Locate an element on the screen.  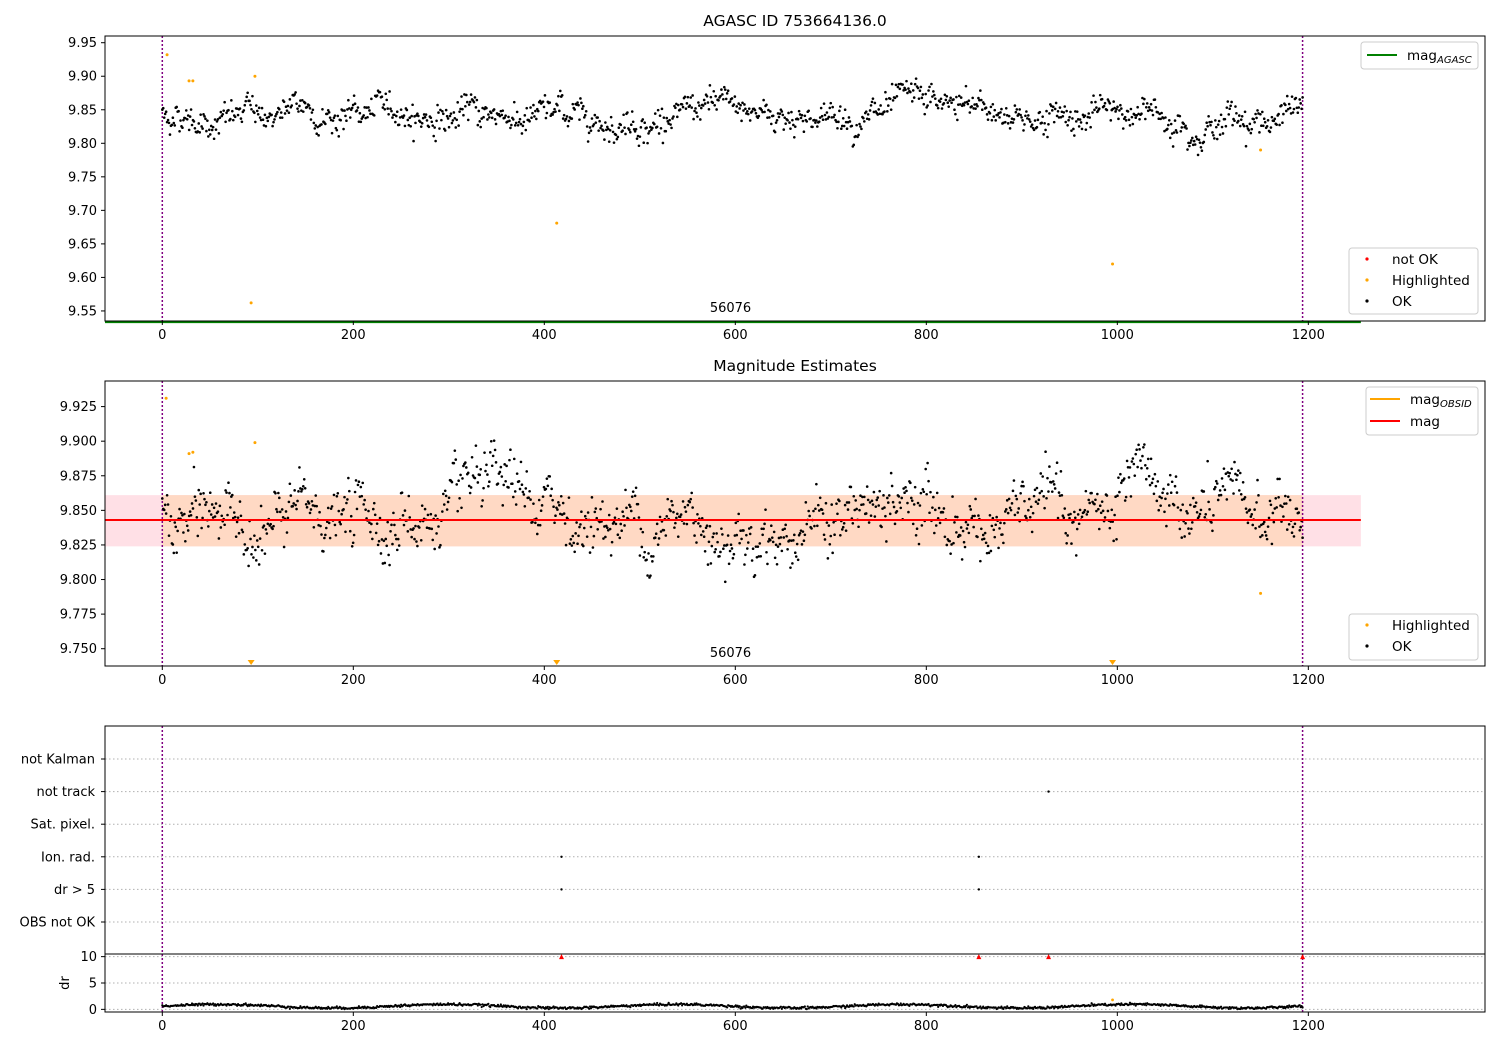
y-tick-label: 9.925 is located at coordinates (78, 407).